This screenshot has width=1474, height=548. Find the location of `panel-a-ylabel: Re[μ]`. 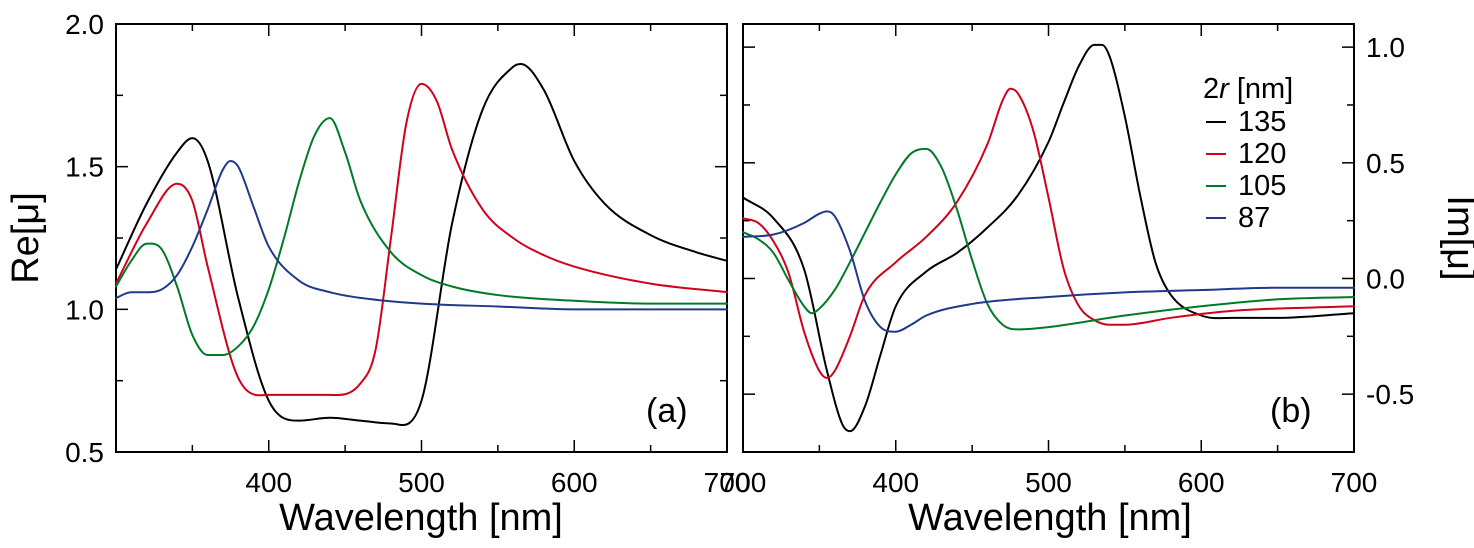

panel-a-ylabel: Re[μ] is located at coordinates (26, 238).